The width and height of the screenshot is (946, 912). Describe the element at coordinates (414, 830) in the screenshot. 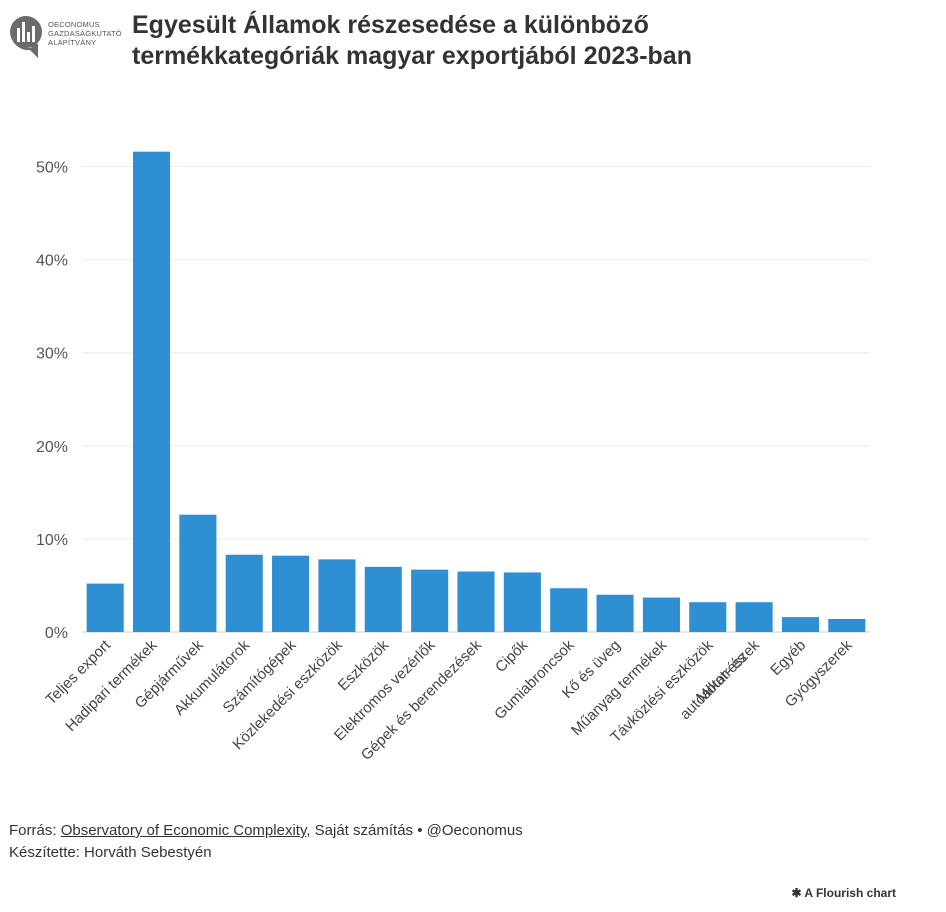

I see `source-suffix: , Saját számítás • @Oeconomus` at that location.